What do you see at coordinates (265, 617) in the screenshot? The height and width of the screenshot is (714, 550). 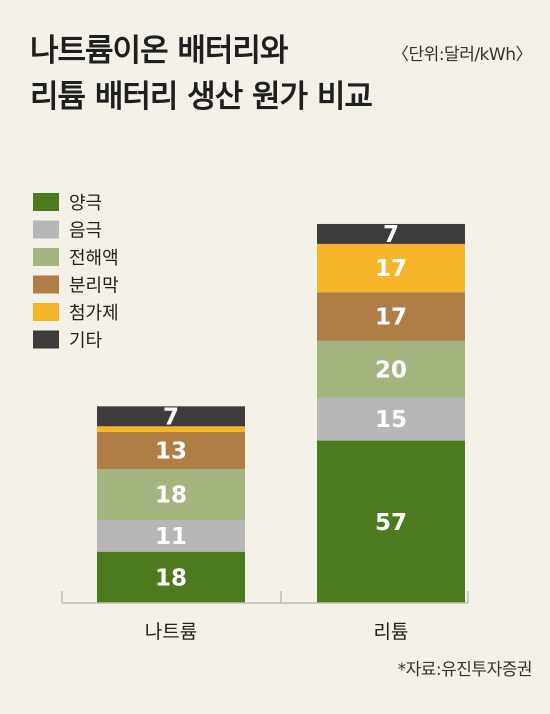 I see `x-axis: 나트륨 리튬` at bounding box center [265, 617].